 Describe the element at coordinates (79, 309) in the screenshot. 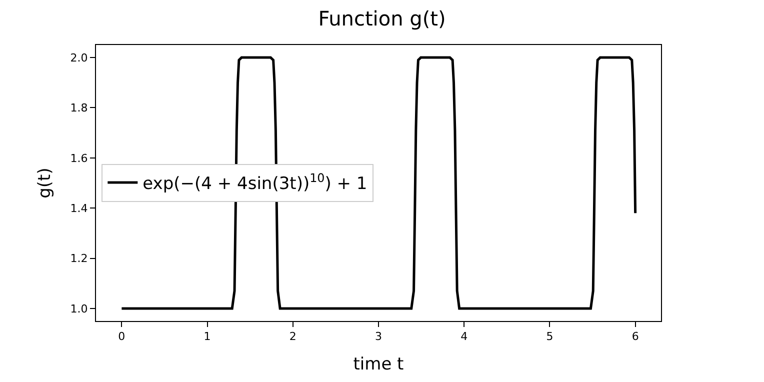

I see `y-tick-label: 1.0` at that location.